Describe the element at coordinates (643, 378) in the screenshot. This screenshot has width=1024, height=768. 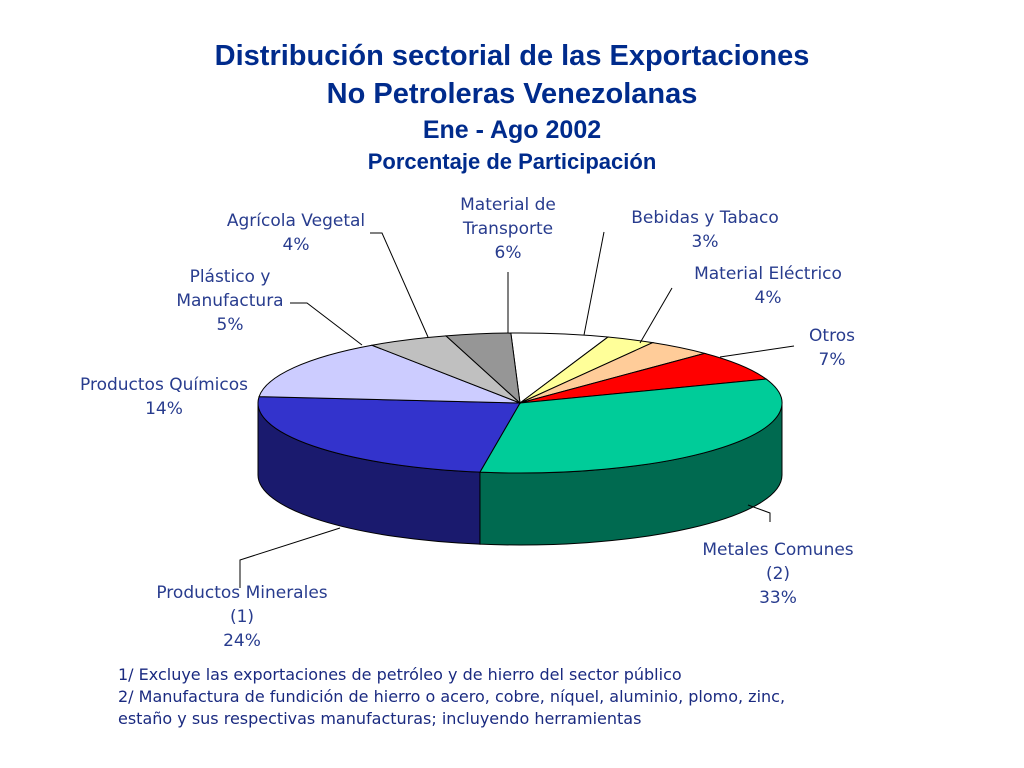
I see `pie-slice-otros` at that location.